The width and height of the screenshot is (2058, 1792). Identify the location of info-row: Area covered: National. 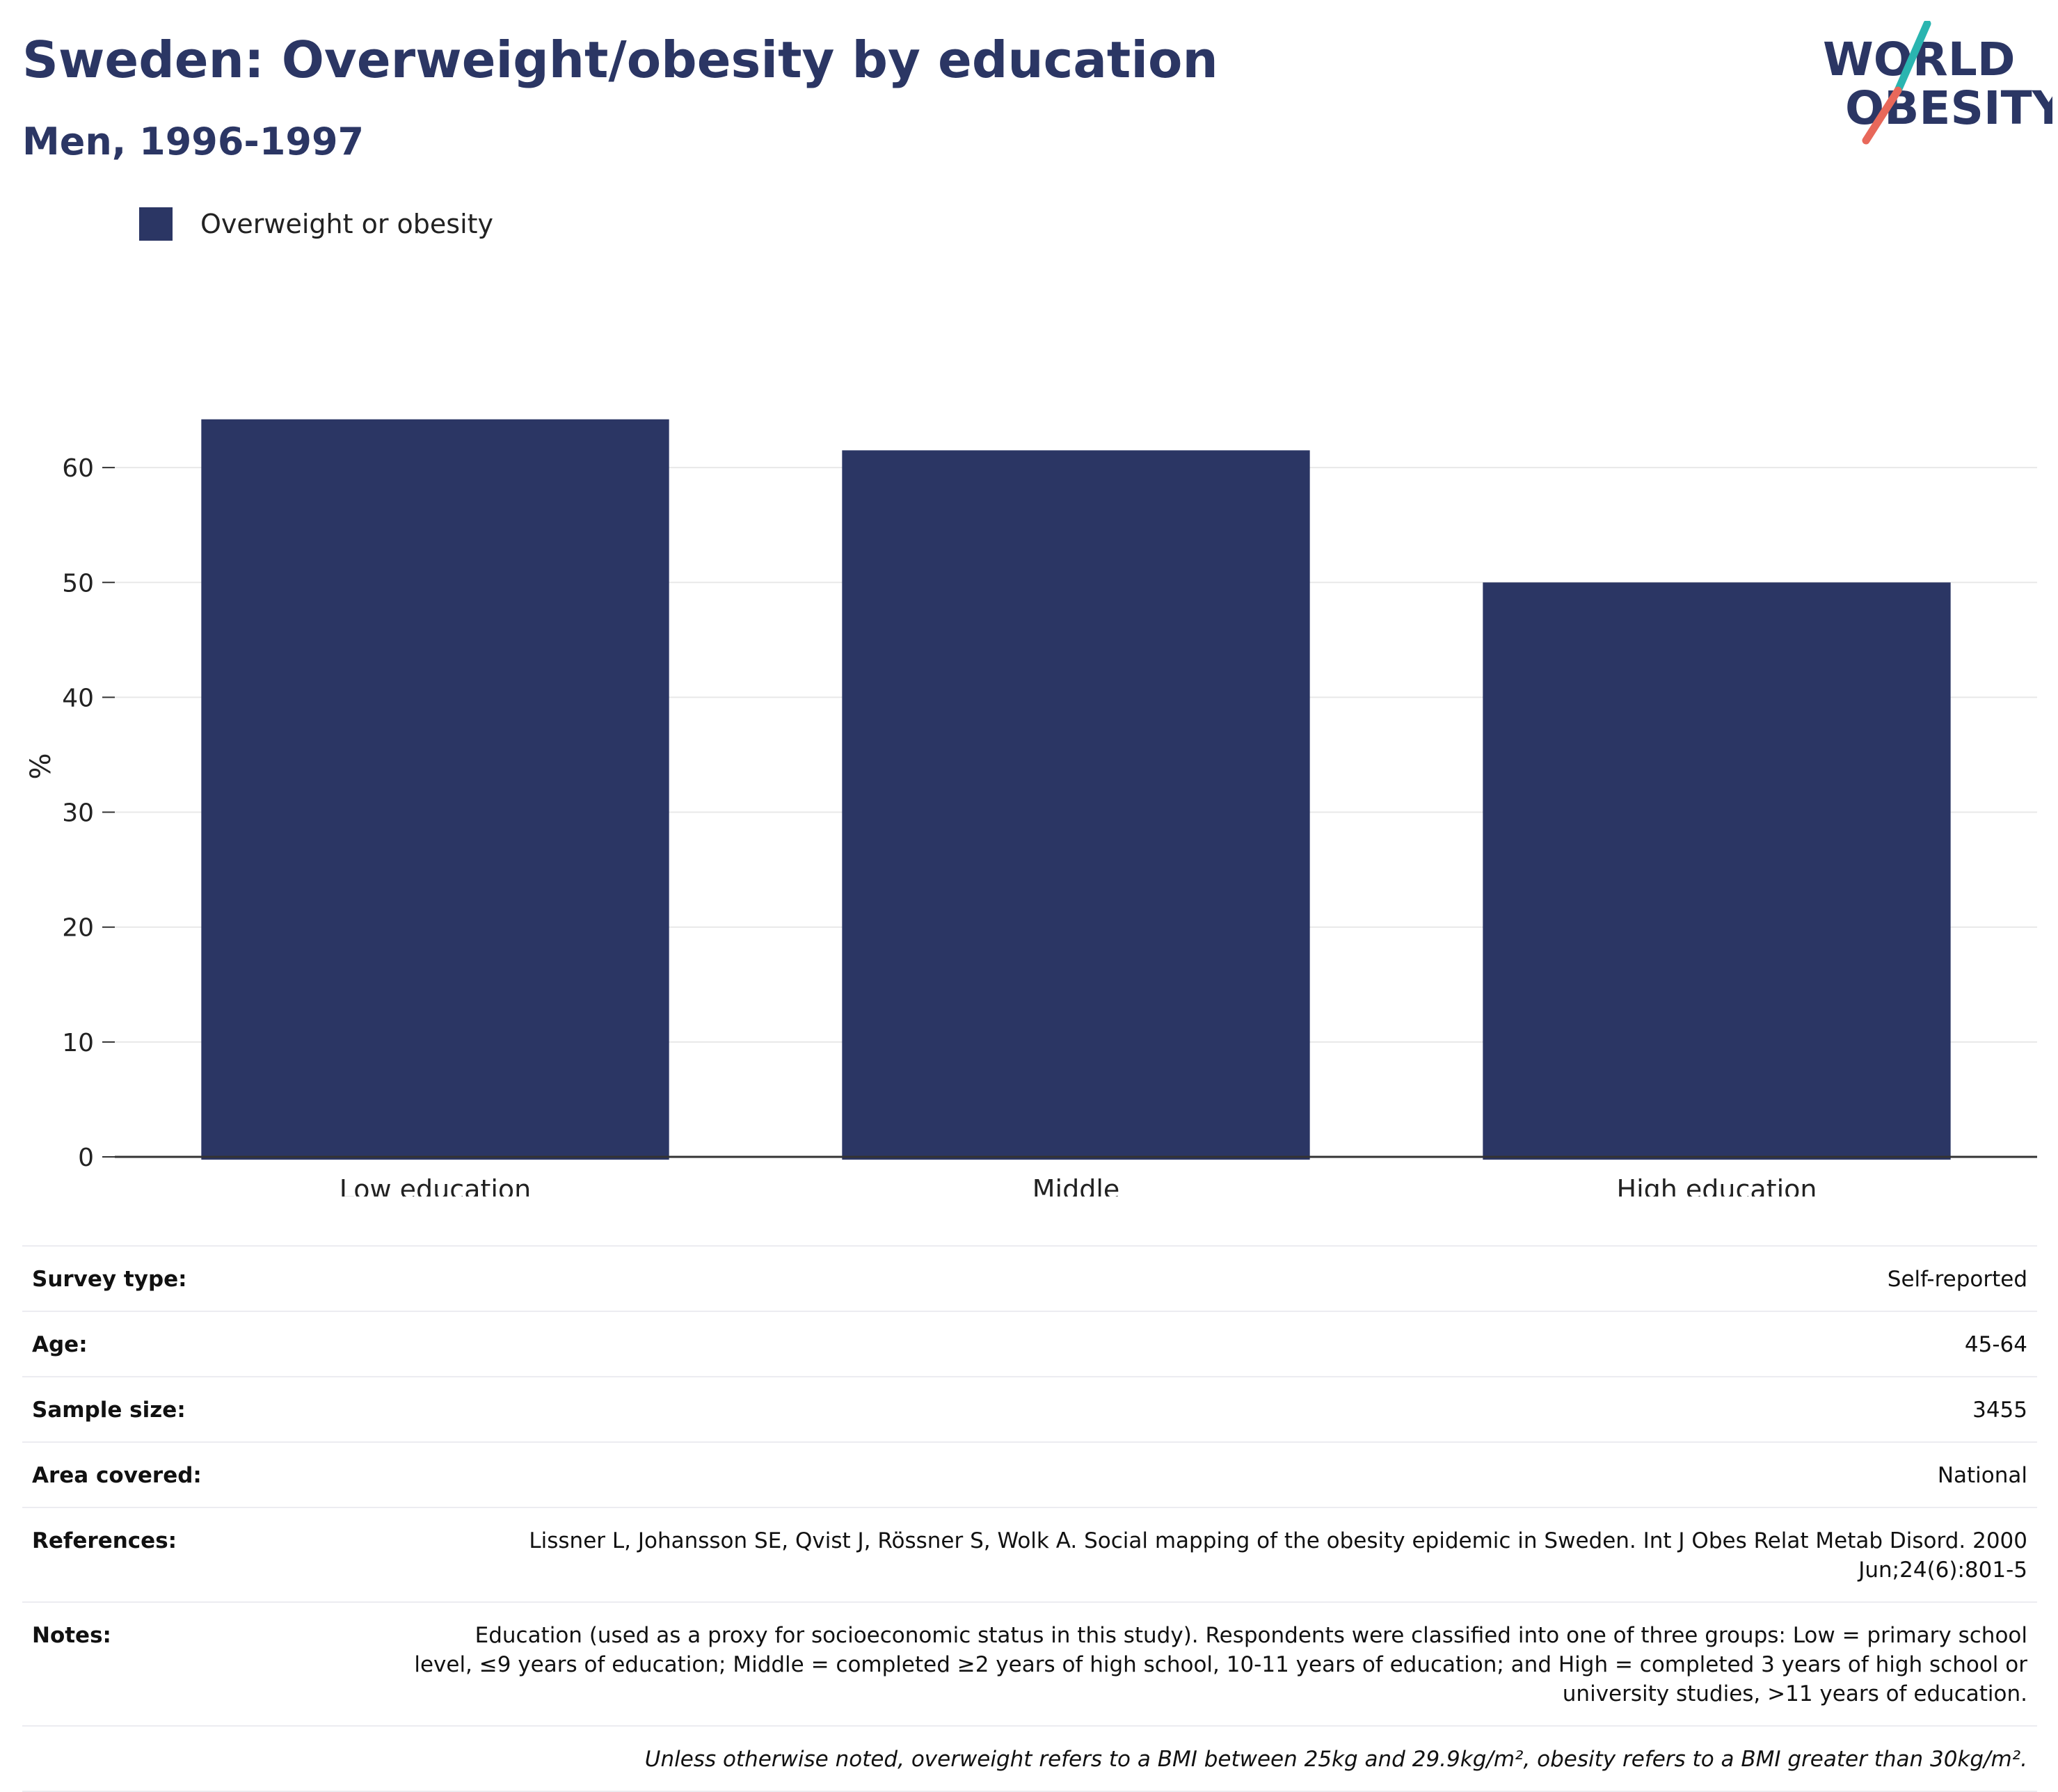
(1029, 1474).